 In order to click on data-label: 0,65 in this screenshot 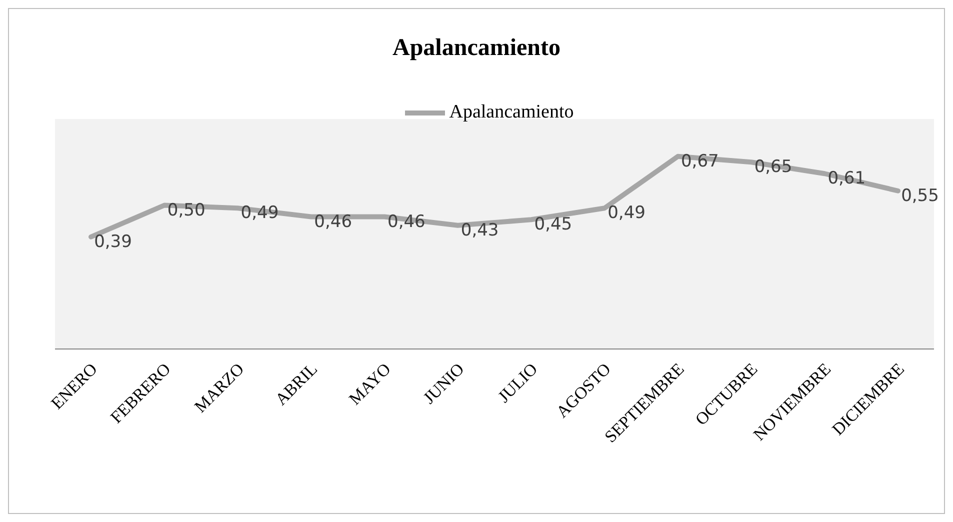, I will do `click(773, 167)`.